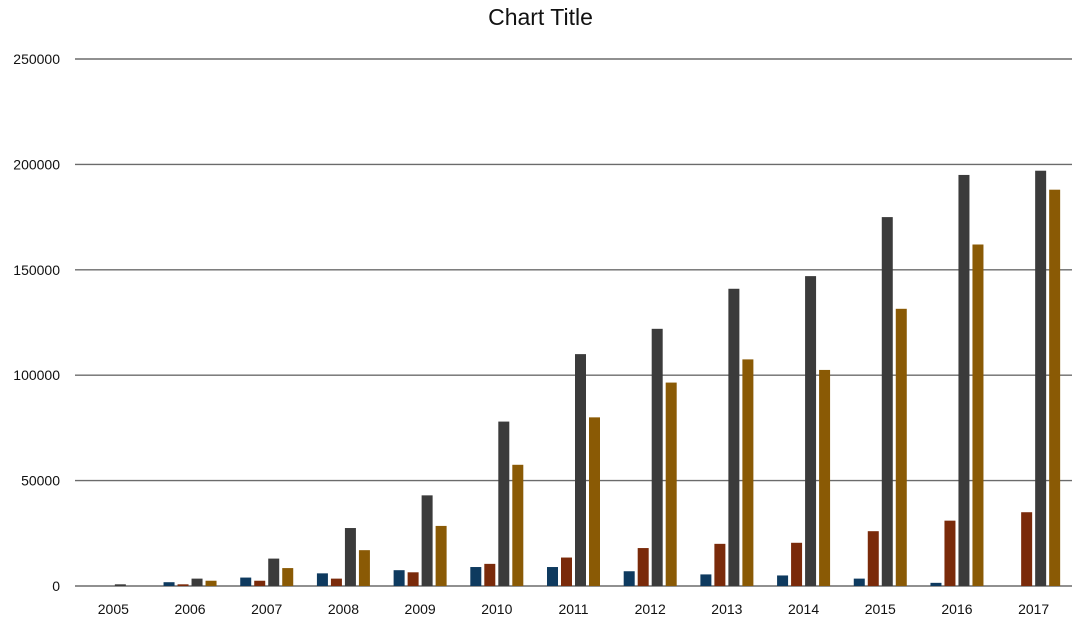 The height and width of the screenshot is (631, 1081). What do you see at coordinates (56, 586) in the screenshot?
I see `y-tick-label: 0` at bounding box center [56, 586].